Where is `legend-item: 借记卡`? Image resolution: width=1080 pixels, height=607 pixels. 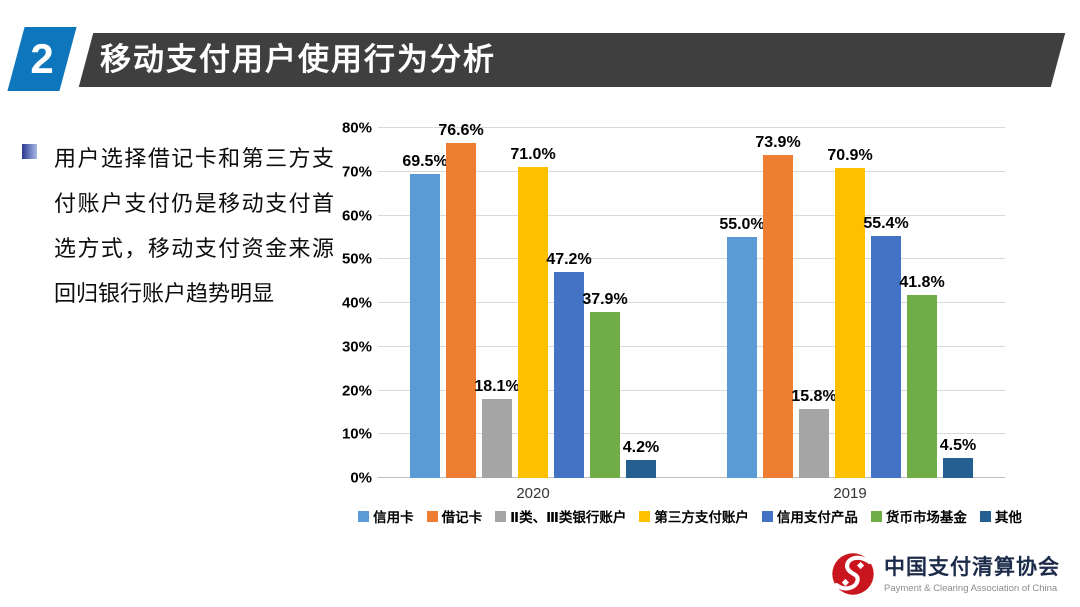 legend-item: 借记卡 is located at coordinates (454, 516).